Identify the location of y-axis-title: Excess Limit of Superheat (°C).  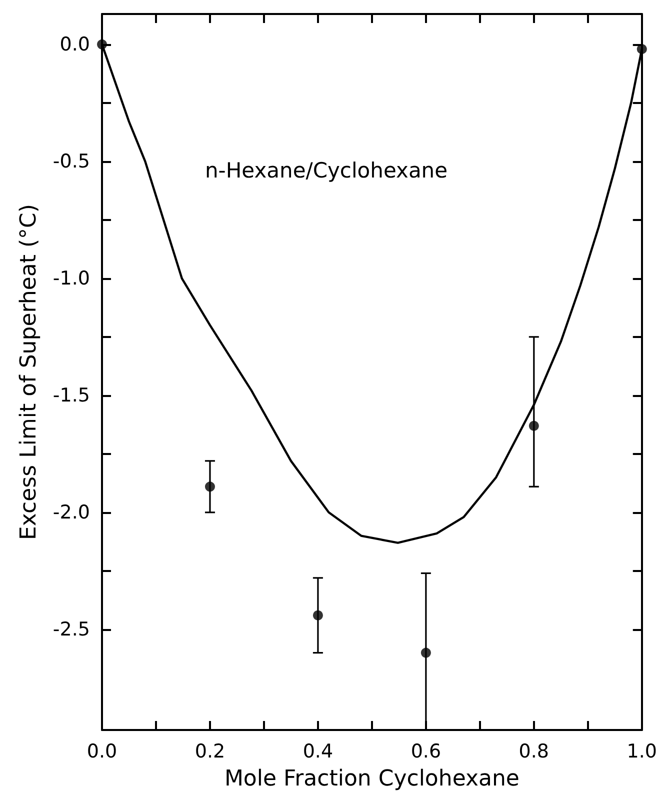
(29, 372).